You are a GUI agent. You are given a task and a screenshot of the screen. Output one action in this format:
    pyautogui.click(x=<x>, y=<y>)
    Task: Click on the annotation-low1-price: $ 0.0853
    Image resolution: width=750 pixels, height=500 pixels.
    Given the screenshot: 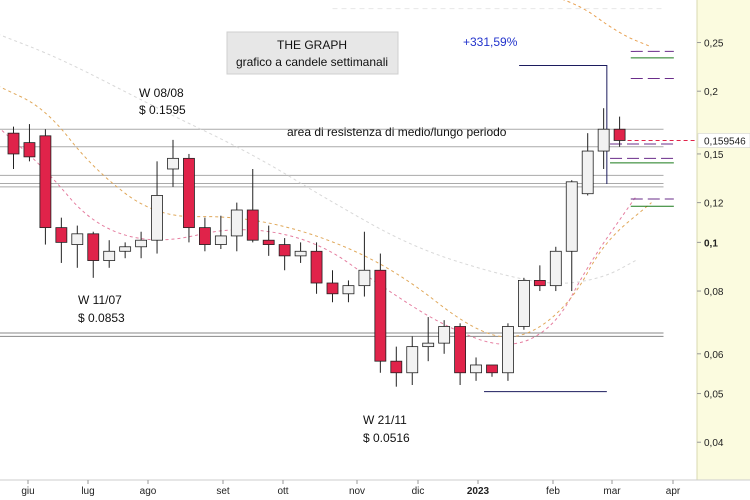 What is the action you would take?
    pyautogui.click(x=101, y=318)
    